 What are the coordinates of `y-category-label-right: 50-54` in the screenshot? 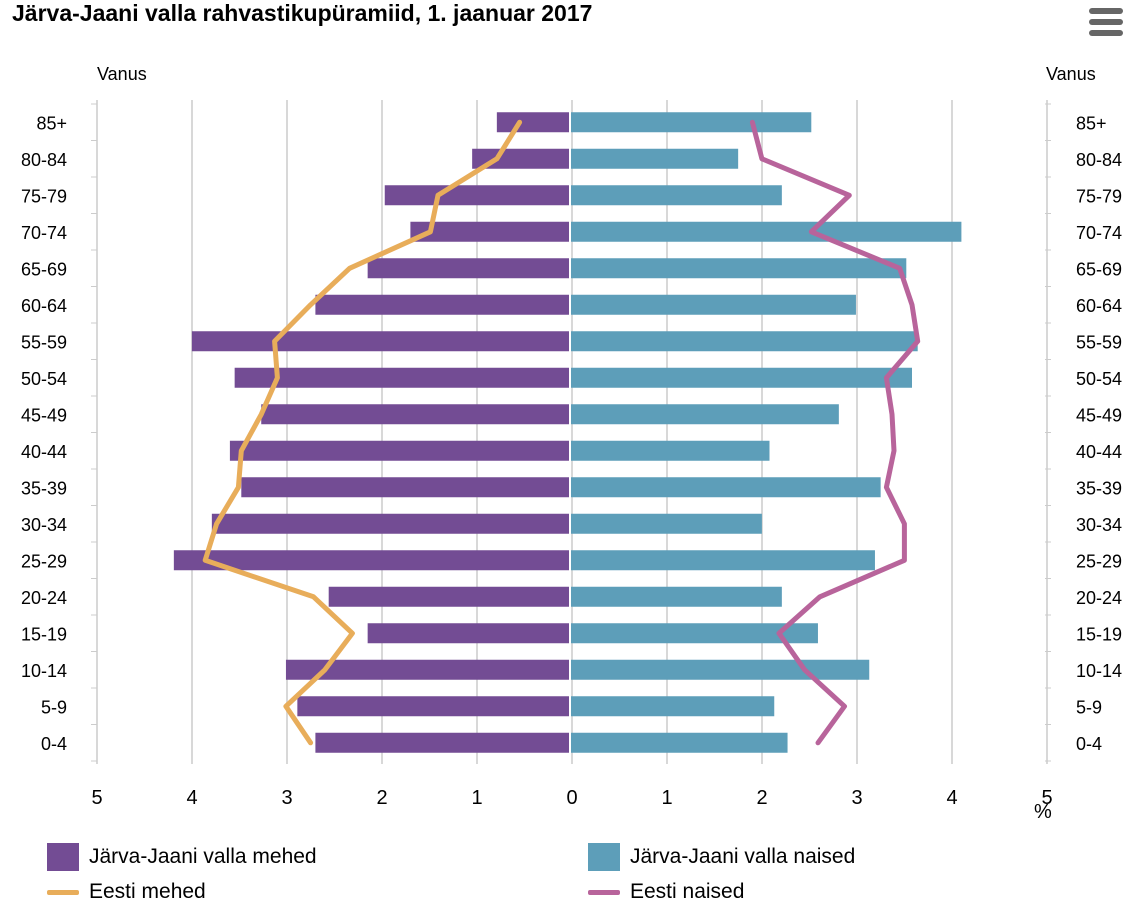 It's located at (1099, 379).